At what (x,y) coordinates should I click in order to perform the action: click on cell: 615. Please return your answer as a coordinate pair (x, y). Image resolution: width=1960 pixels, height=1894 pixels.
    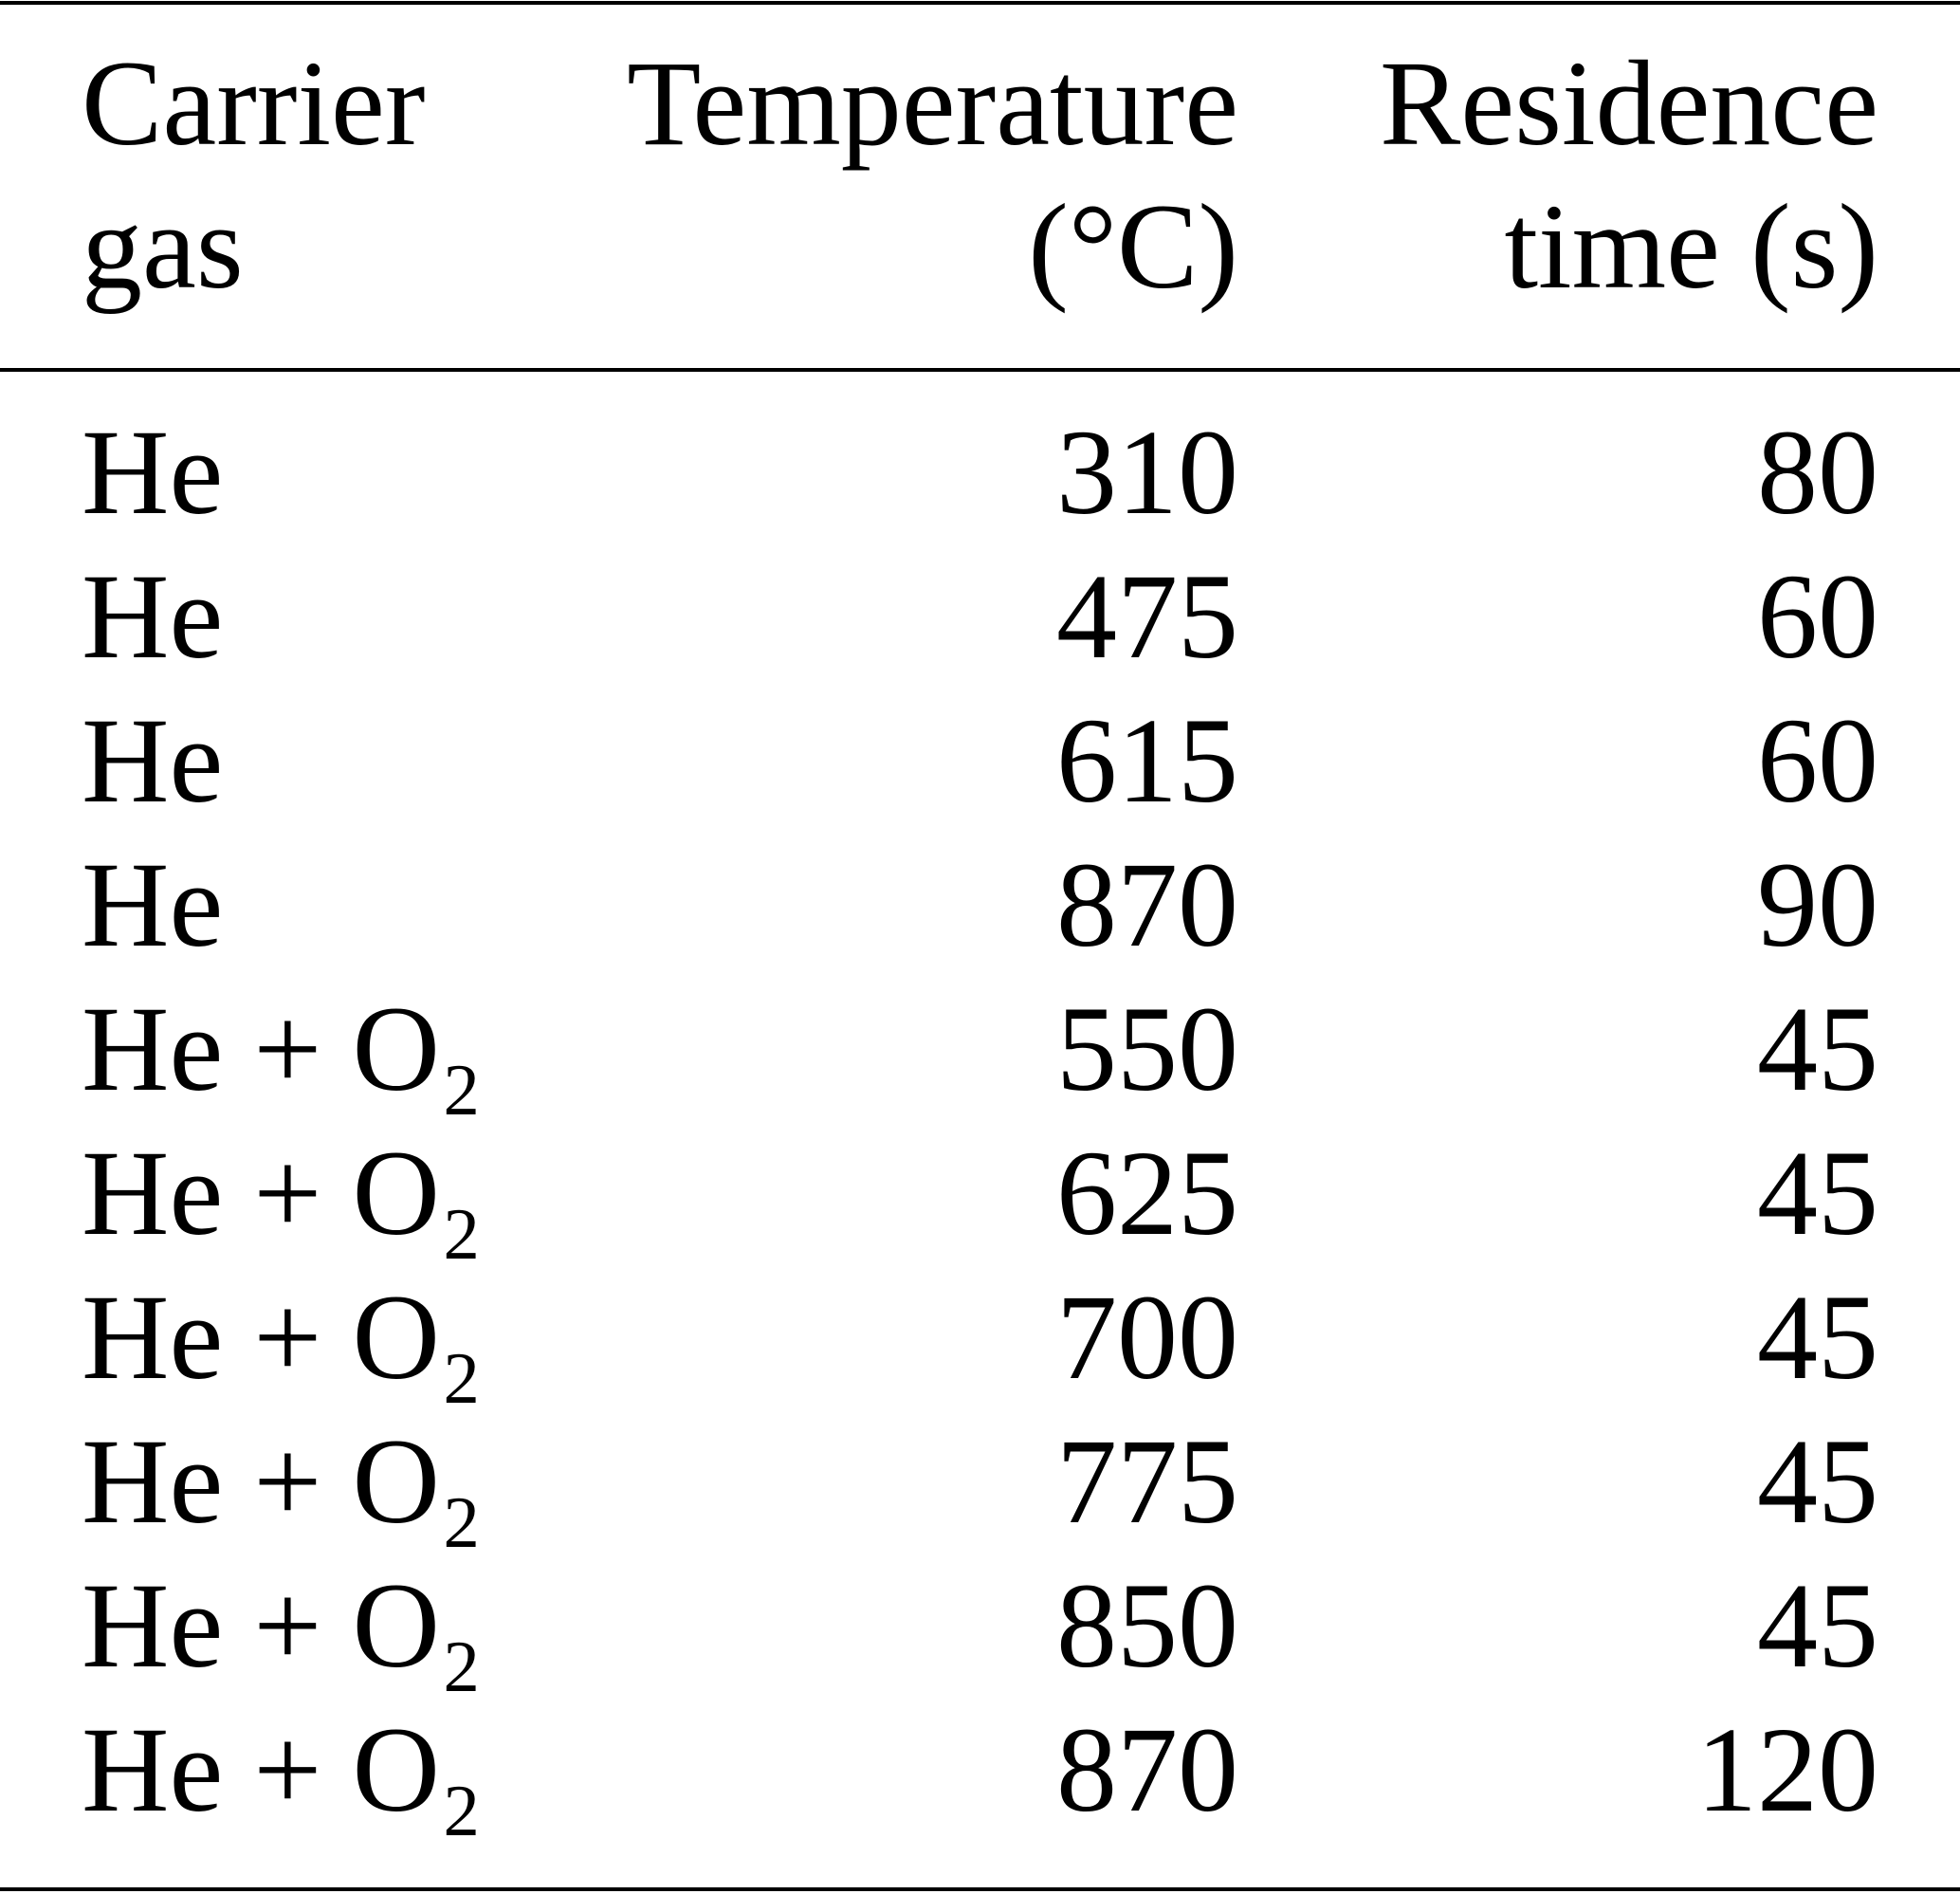
    Looking at the image, I should click on (1147, 761).